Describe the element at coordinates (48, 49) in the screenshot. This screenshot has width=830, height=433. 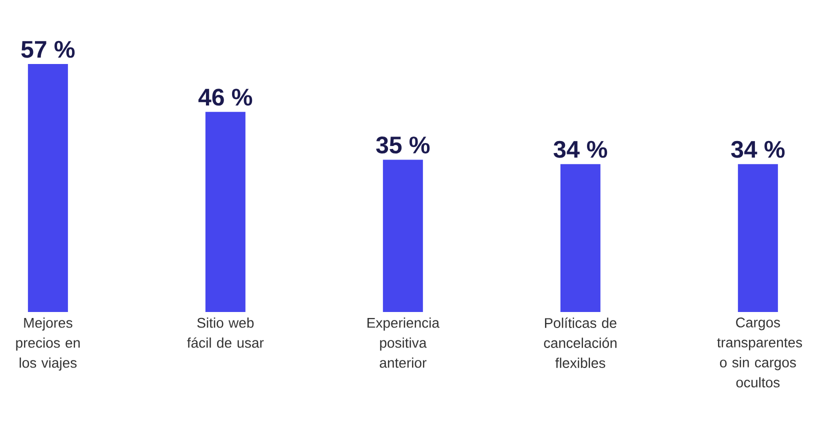
I see `data-label: 57 %` at that location.